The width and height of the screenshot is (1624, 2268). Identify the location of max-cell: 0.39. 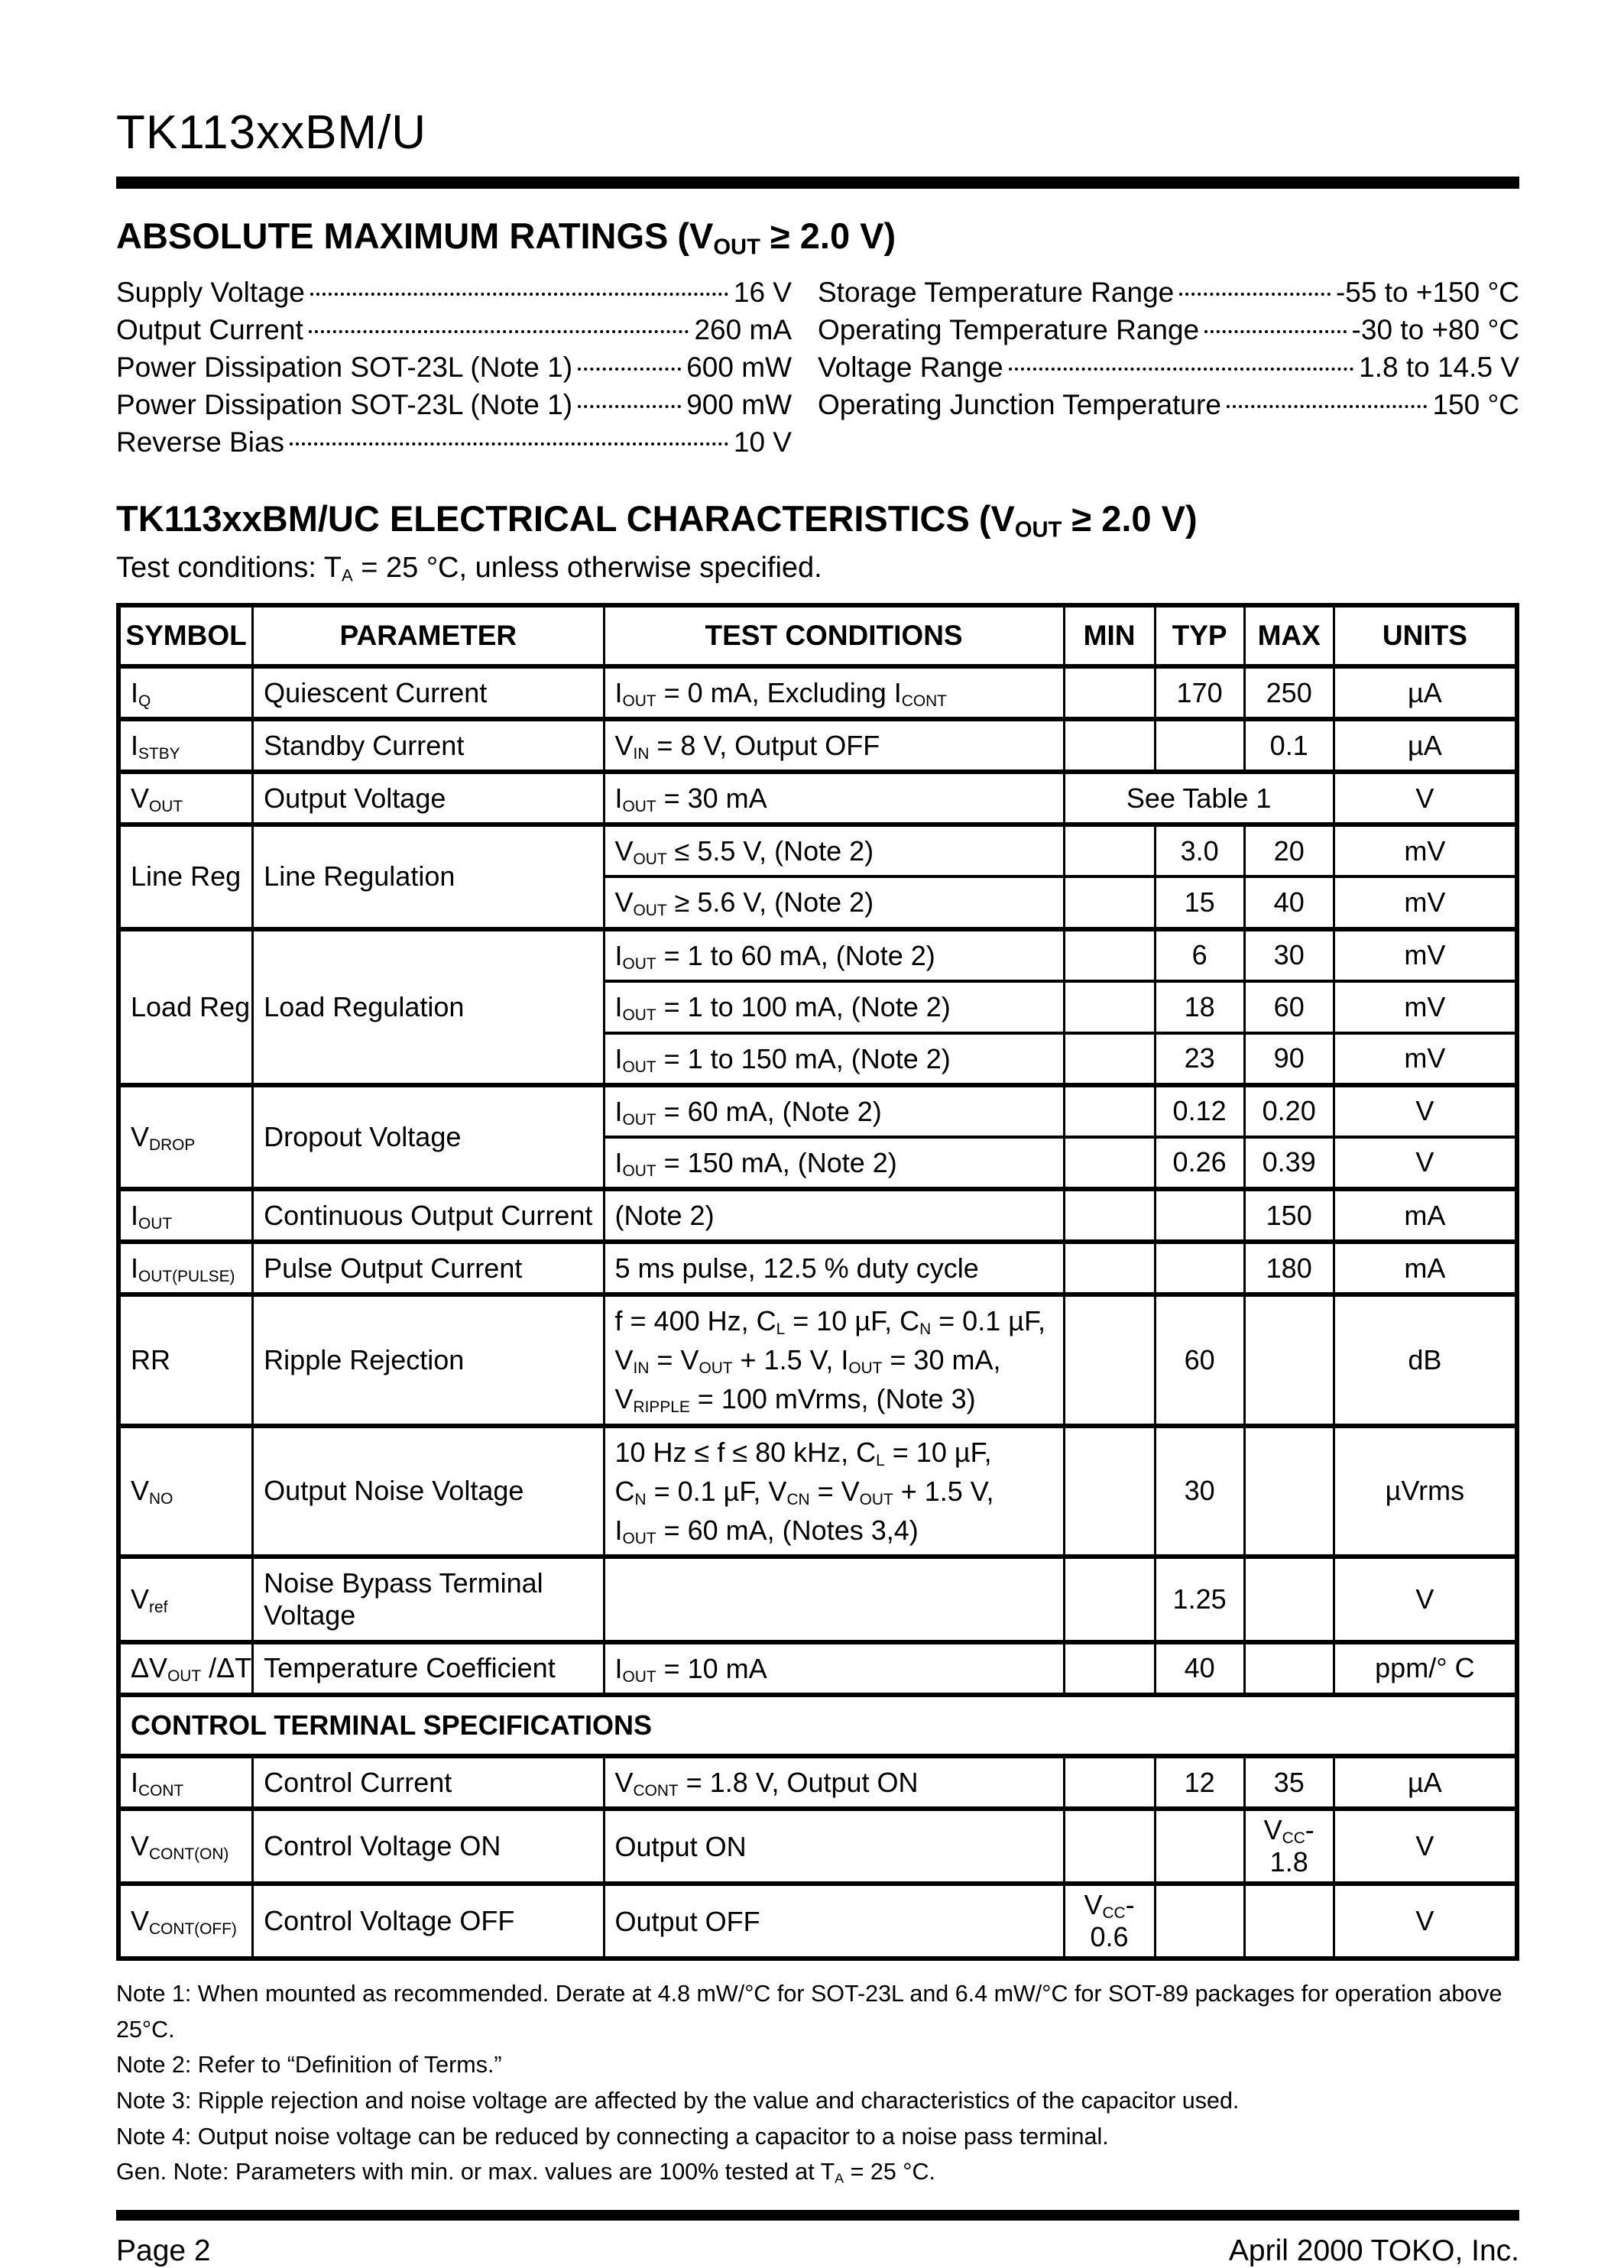
(1289, 1163).